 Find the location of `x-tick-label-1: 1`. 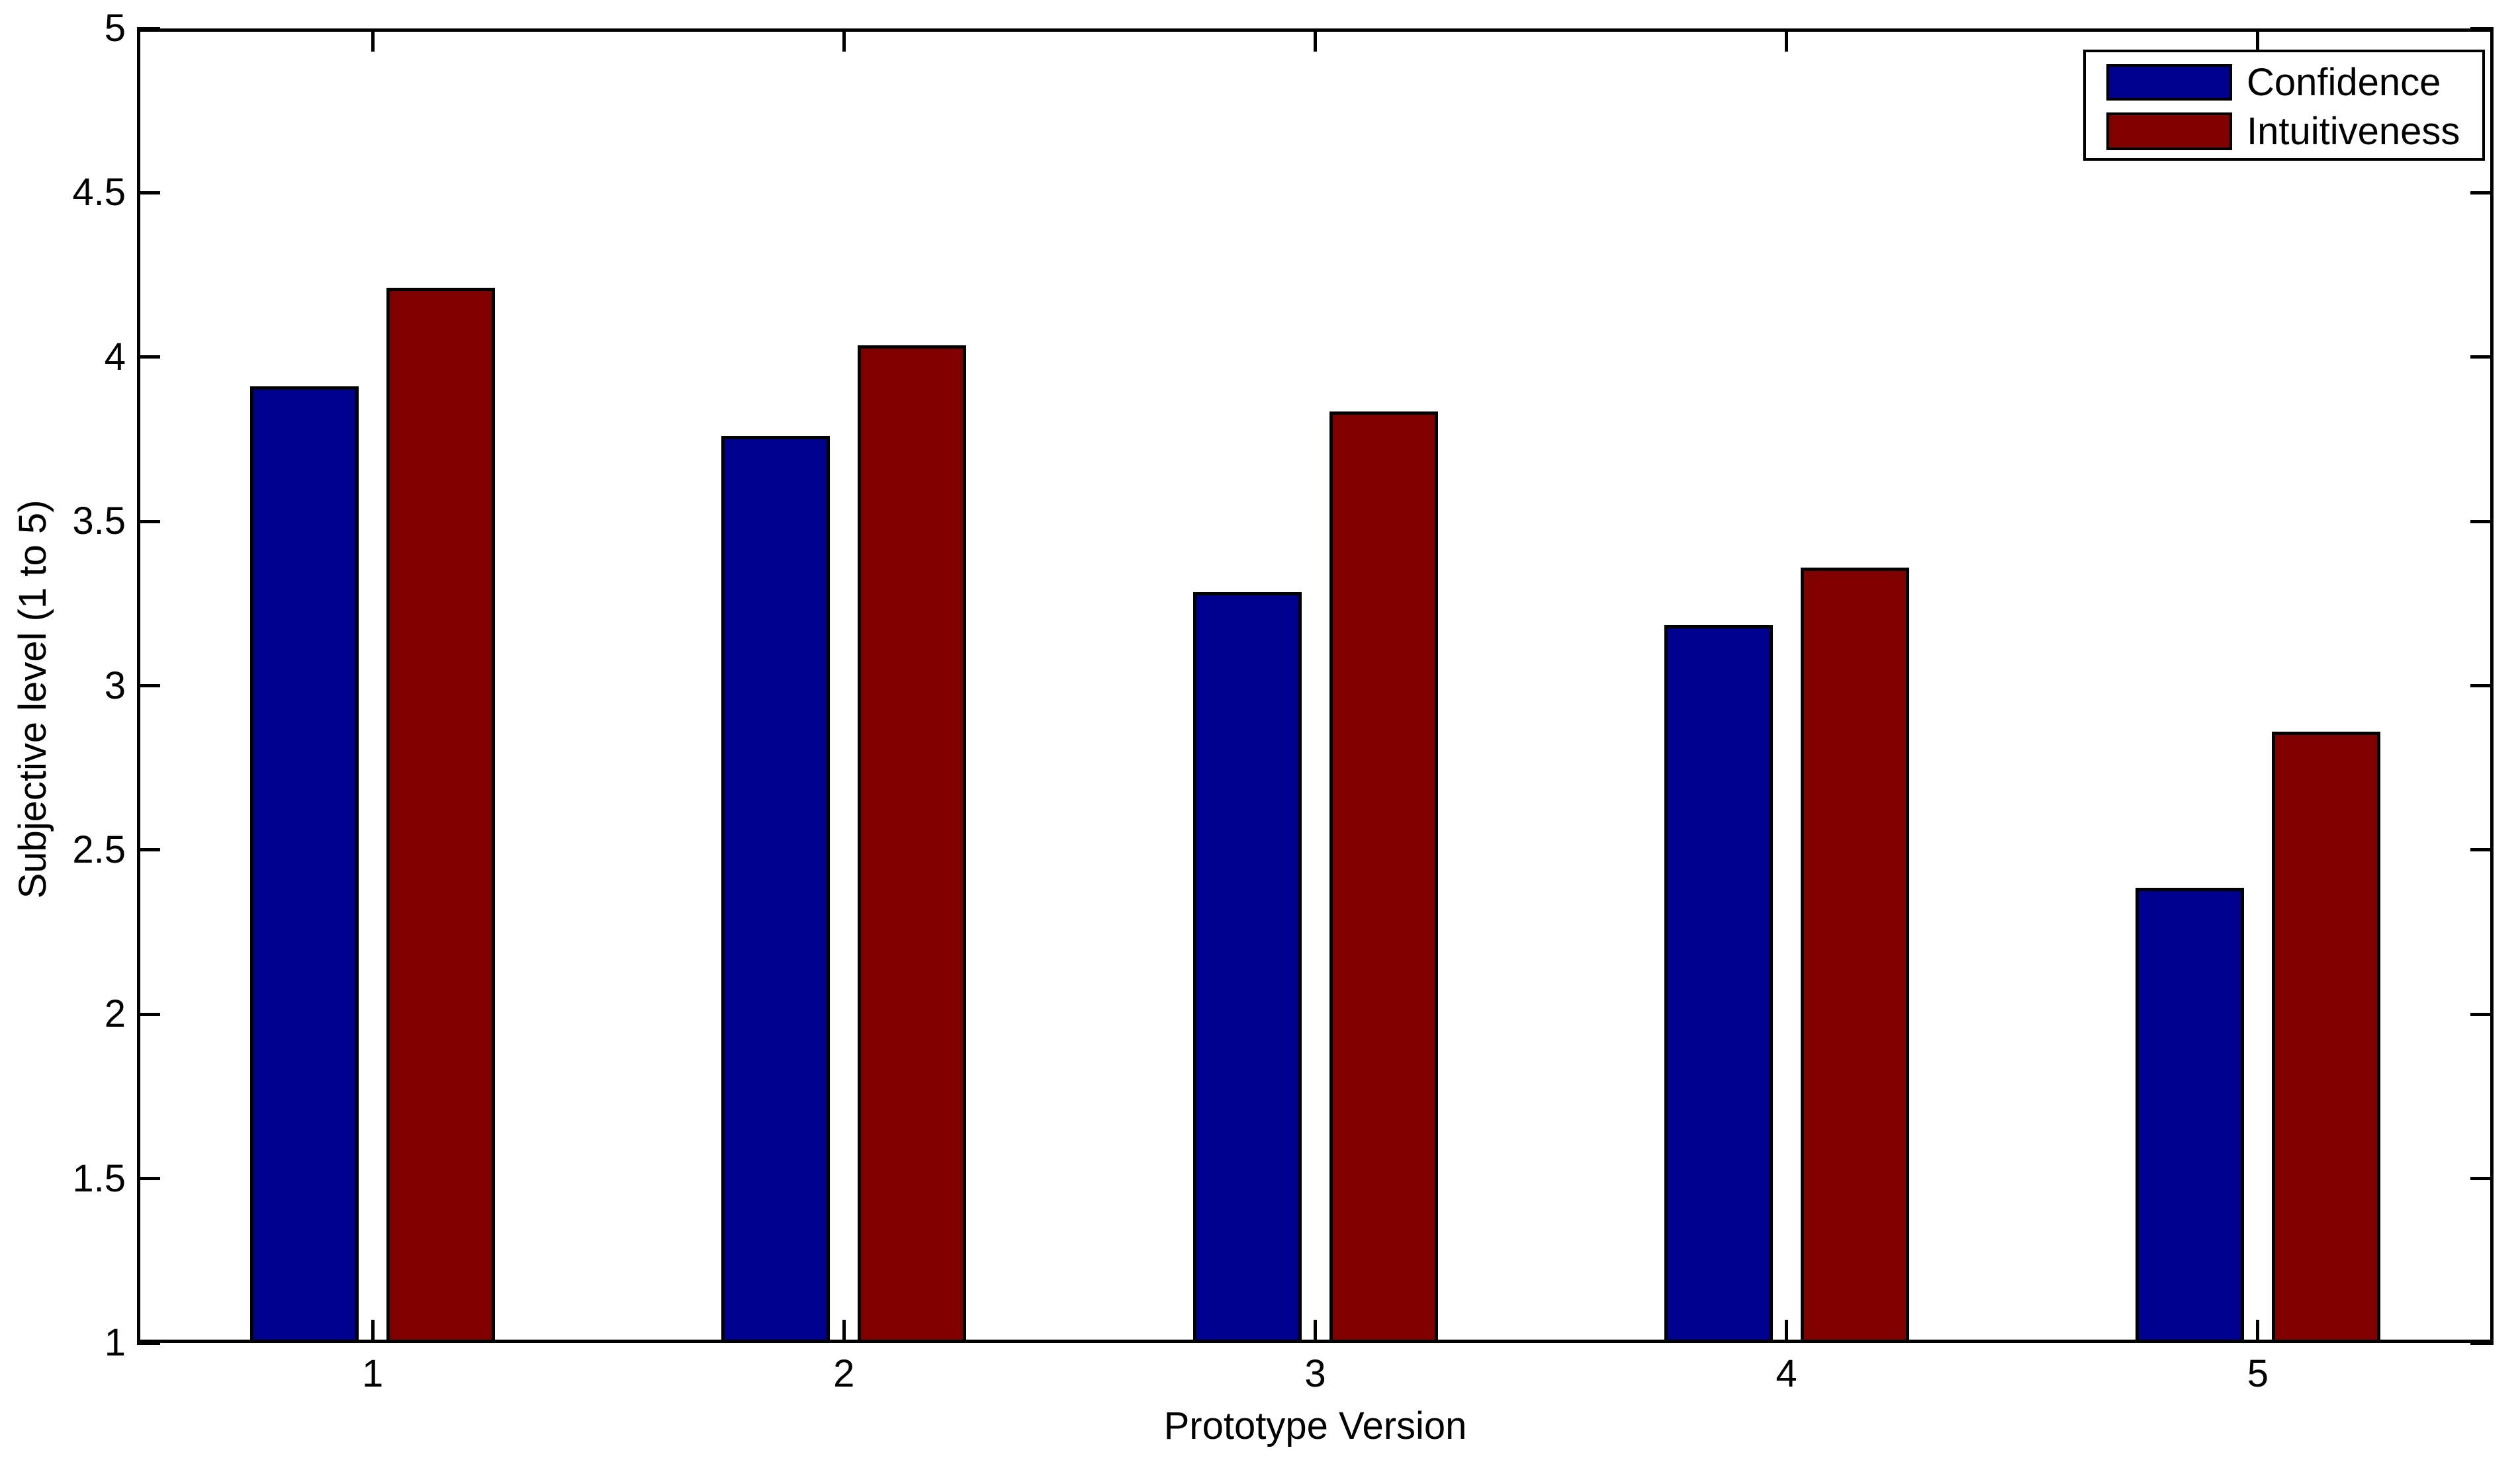

x-tick-label-1: 1 is located at coordinates (372, 1373).